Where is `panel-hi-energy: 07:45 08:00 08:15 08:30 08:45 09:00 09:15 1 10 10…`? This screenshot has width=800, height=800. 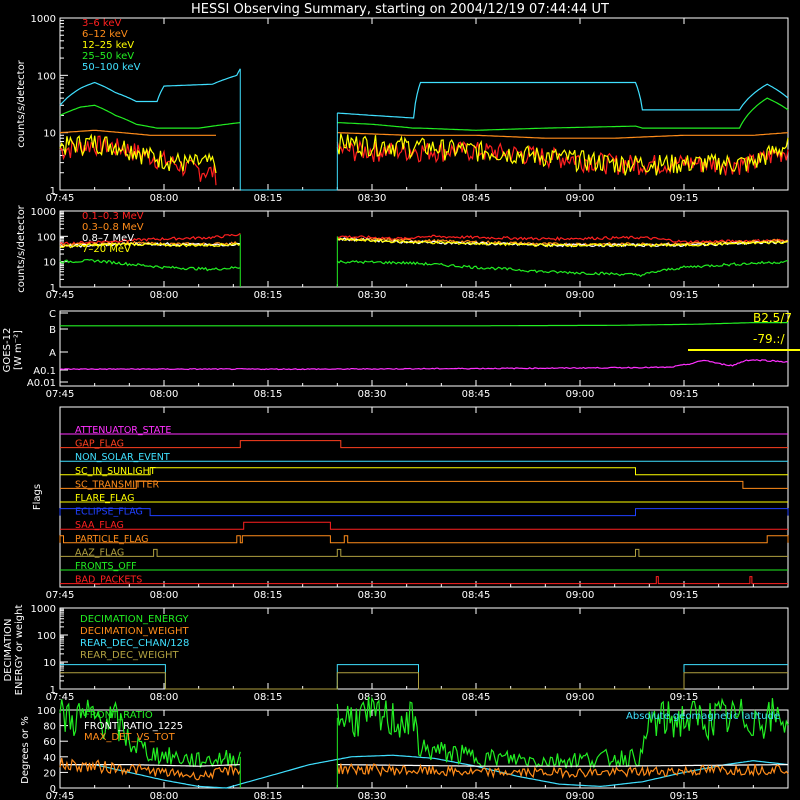
panel-hi-energy: 07:45 08:00 08:15 08:30 08:45 09:00 09:15 1 10 10… is located at coordinates (402, 252).